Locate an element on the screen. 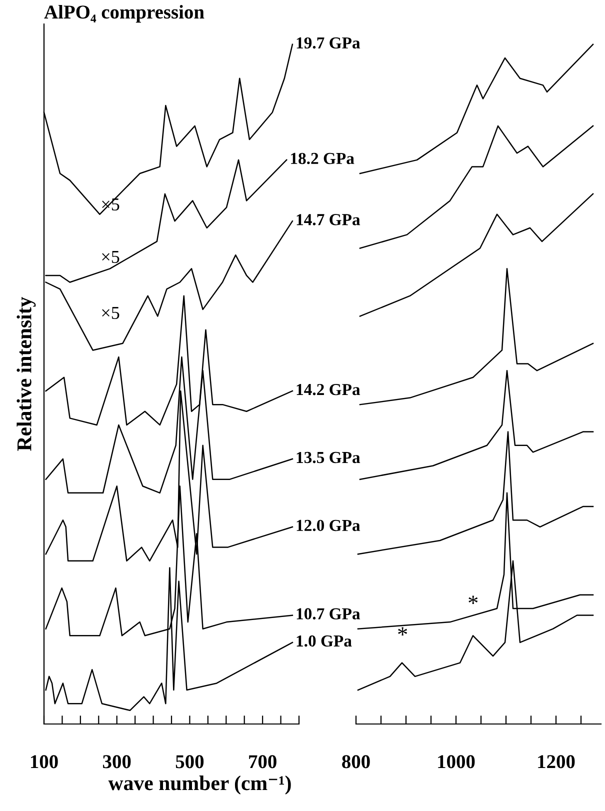  chart-title: AlPO₄ compression is located at coordinates (124, 13).